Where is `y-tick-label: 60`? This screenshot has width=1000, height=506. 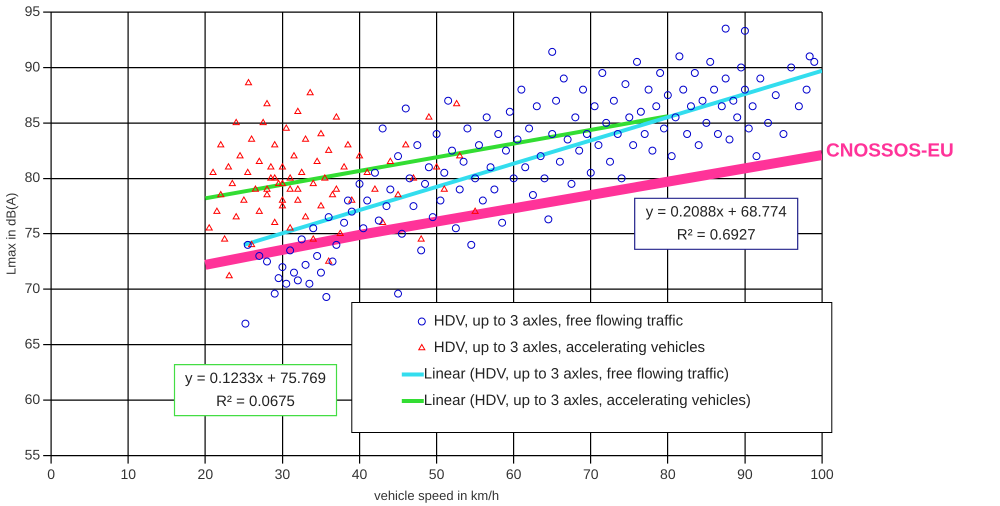
y-tick-label: 60 is located at coordinates (32, 399).